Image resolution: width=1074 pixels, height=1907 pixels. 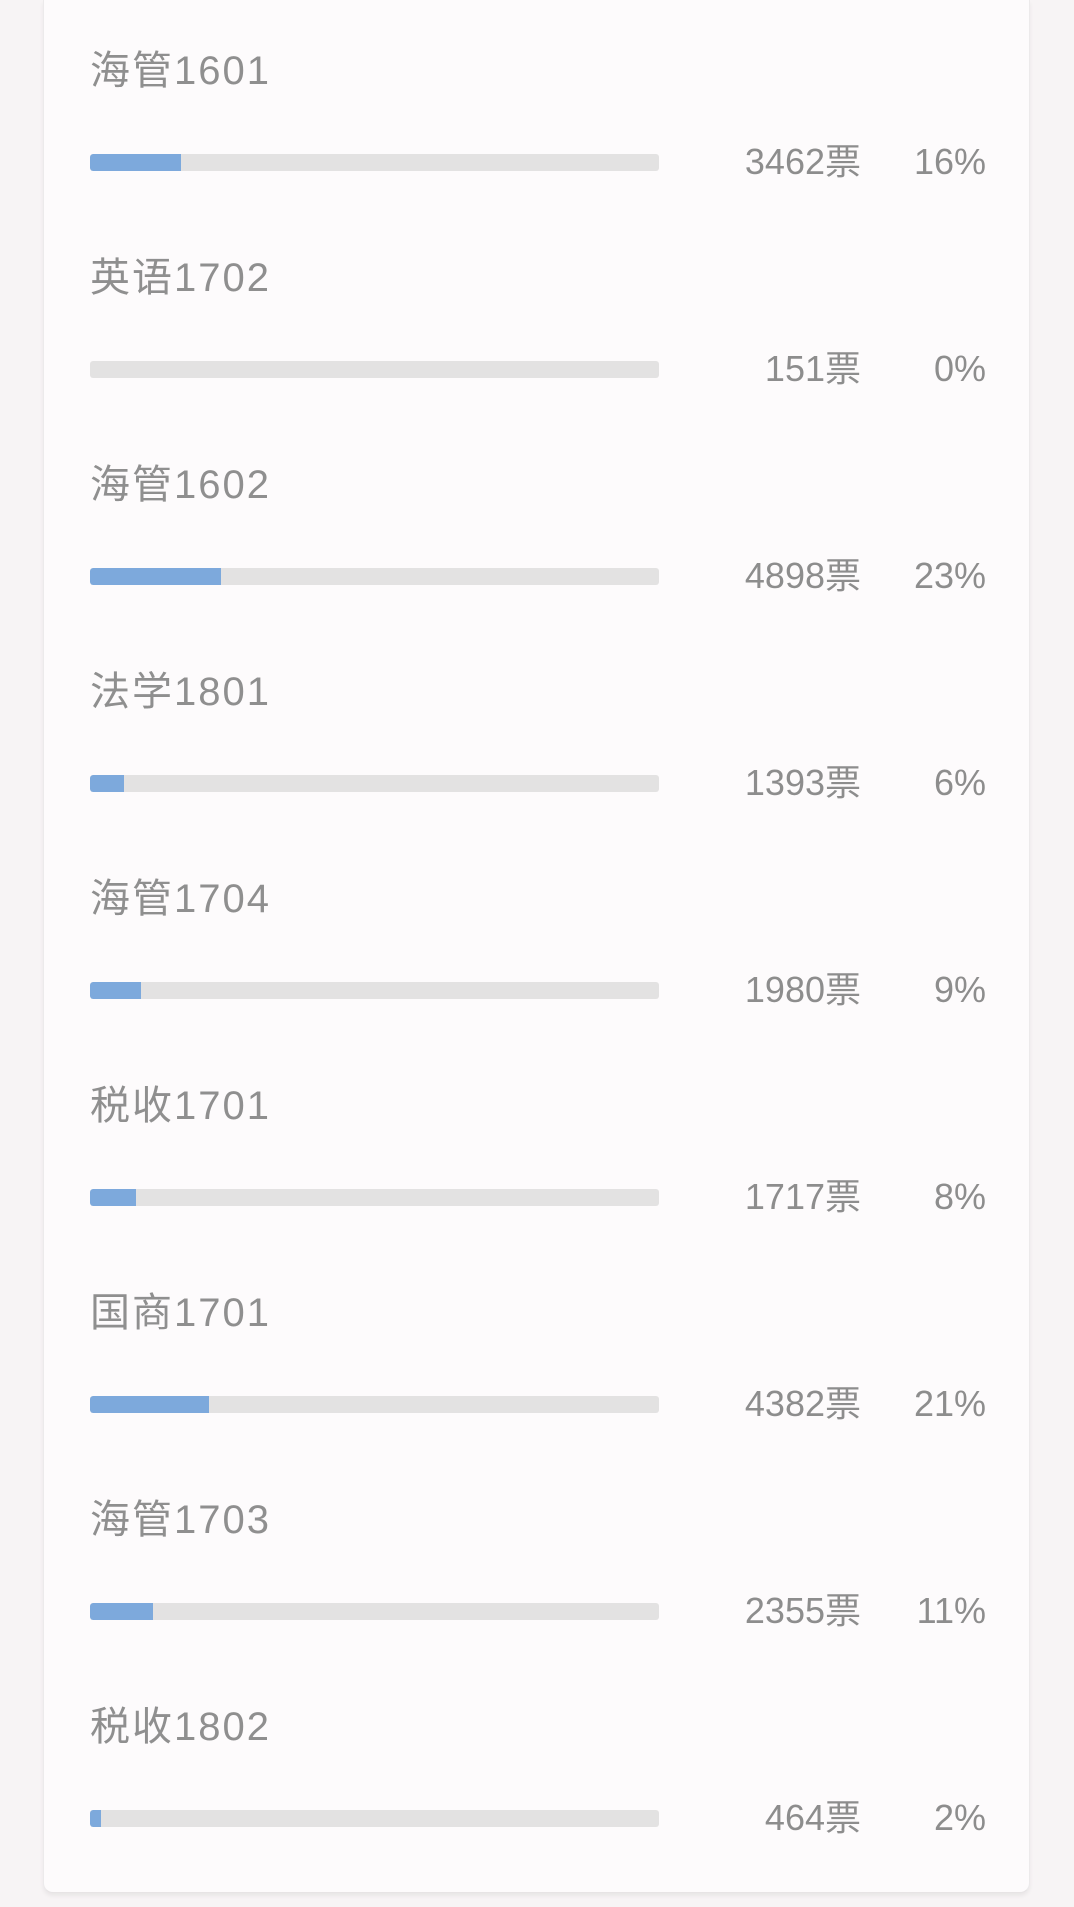 I want to click on vote-percent: 9%, so click(x=959, y=989).